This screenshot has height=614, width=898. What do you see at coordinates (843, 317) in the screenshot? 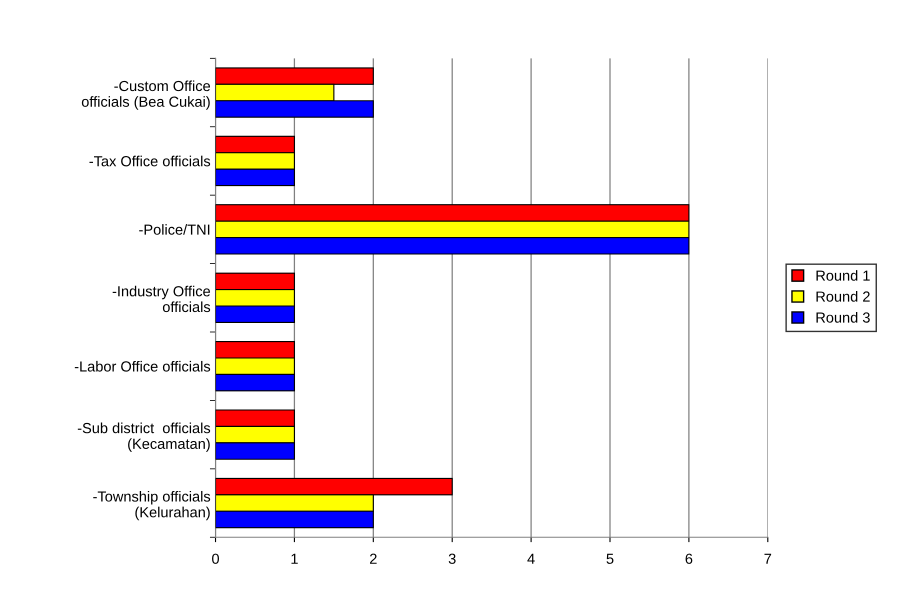
I see `legend-label: Round 3` at bounding box center [843, 317].